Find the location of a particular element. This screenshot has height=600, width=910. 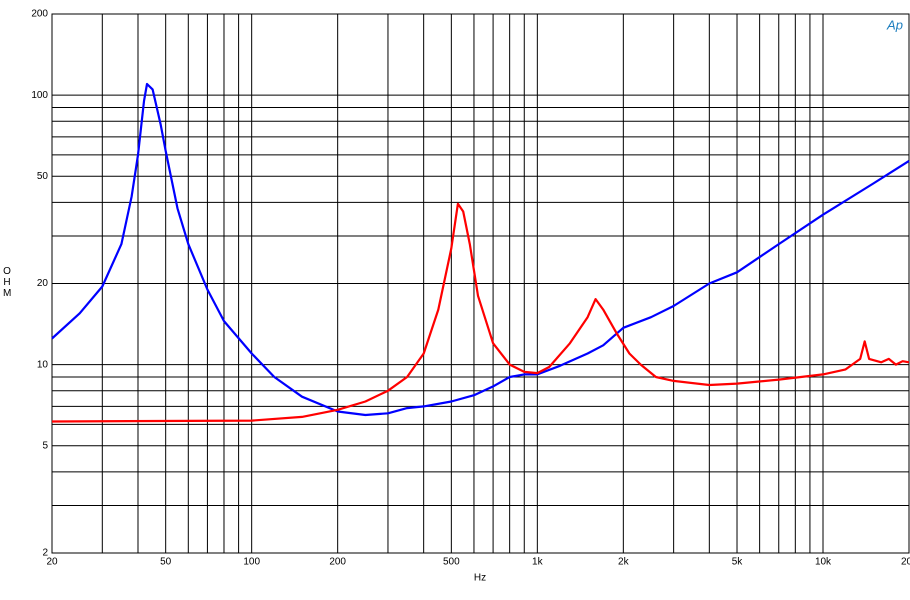

x-tick-label: 5k is located at coordinates (738, 562).